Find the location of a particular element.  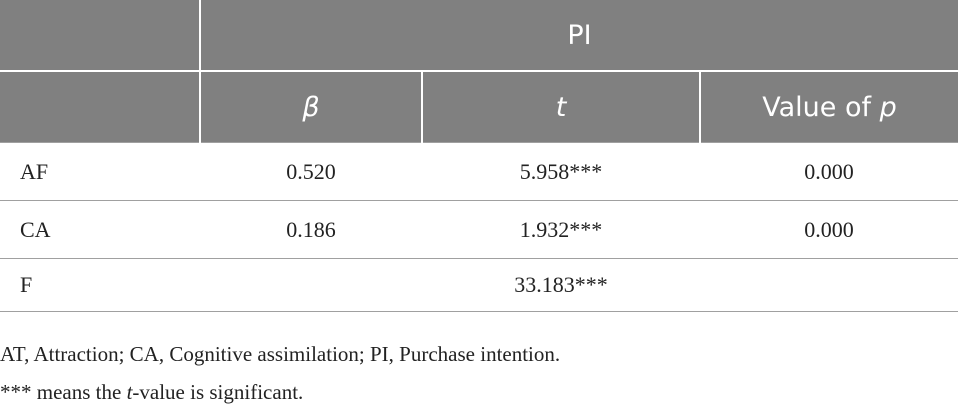

group-header: PI is located at coordinates (578, 36).